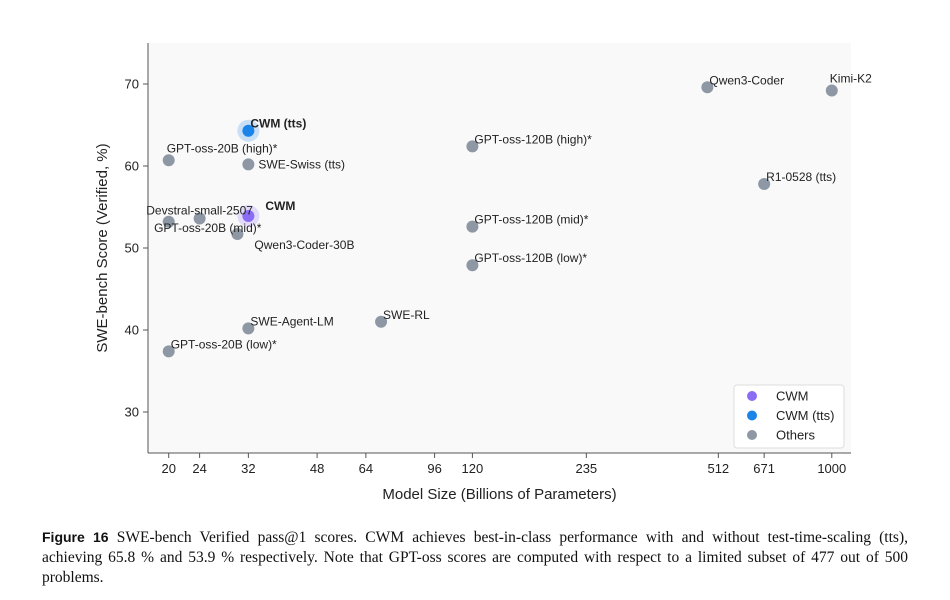 The width and height of the screenshot is (950, 600). Describe the element at coordinates (317, 468) in the screenshot. I see `x-tick-label: 48` at that location.